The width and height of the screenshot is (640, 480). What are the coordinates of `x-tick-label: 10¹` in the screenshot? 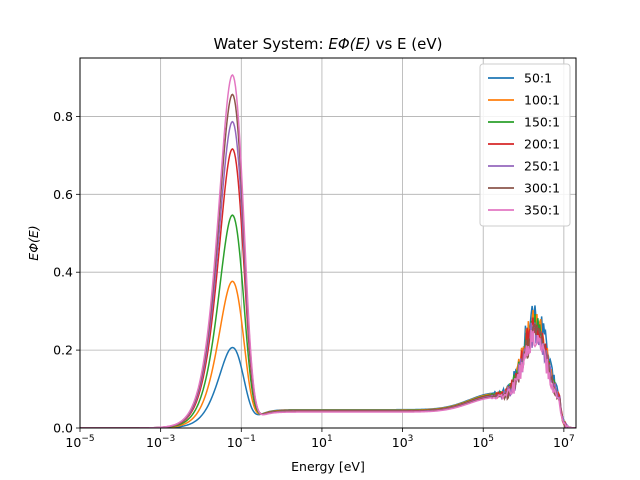 It's located at (322, 442).